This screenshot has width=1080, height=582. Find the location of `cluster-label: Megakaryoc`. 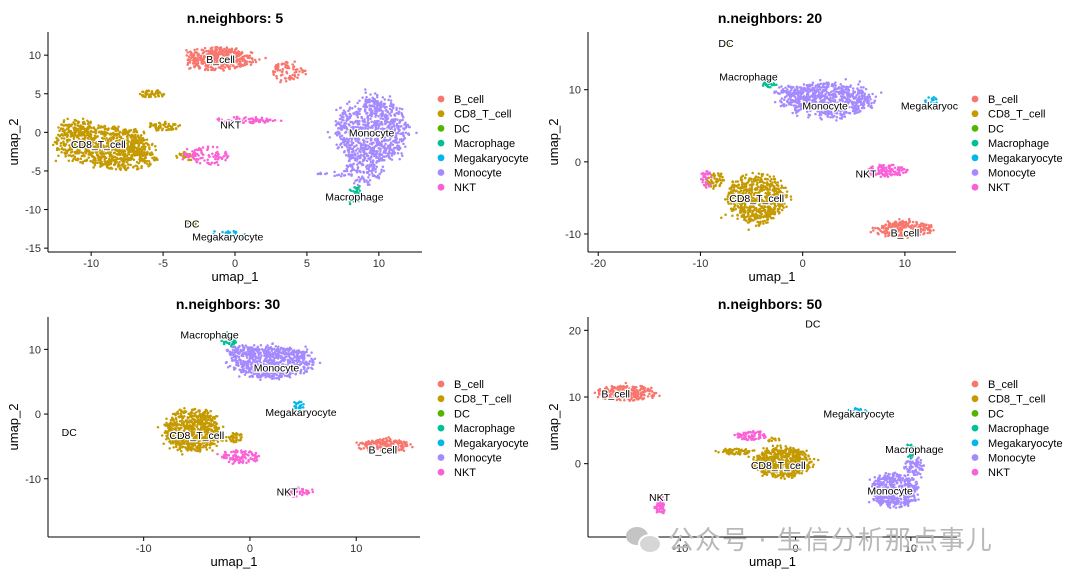

cluster-label: Megakaryoc is located at coordinates (929, 107).